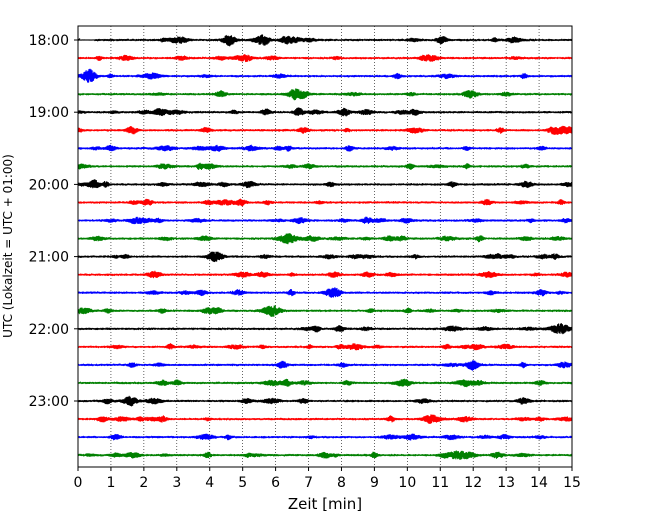 This screenshot has height=520, width=650. Describe the element at coordinates (325, 504) in the screenshot. I see `x-axis-label: Zeit [min]` at that location.